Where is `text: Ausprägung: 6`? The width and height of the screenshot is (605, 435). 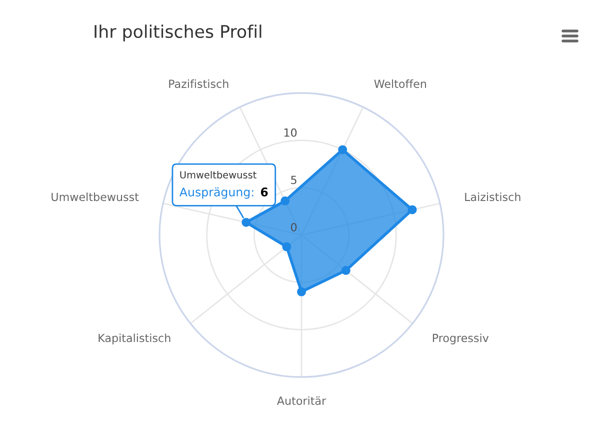
text: Ausprägung: 6 is located at coordinates (224, 193).